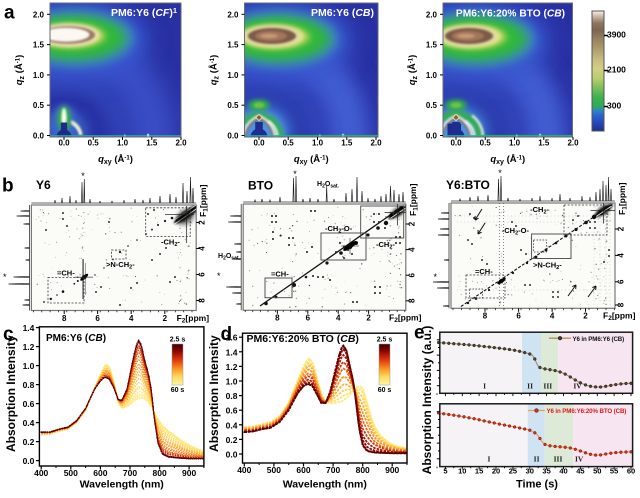  What do you see at coordinates (468, 185) in the screenshot?
I see `svg-text: Y6:BTO` at bounding box center [468, 185].